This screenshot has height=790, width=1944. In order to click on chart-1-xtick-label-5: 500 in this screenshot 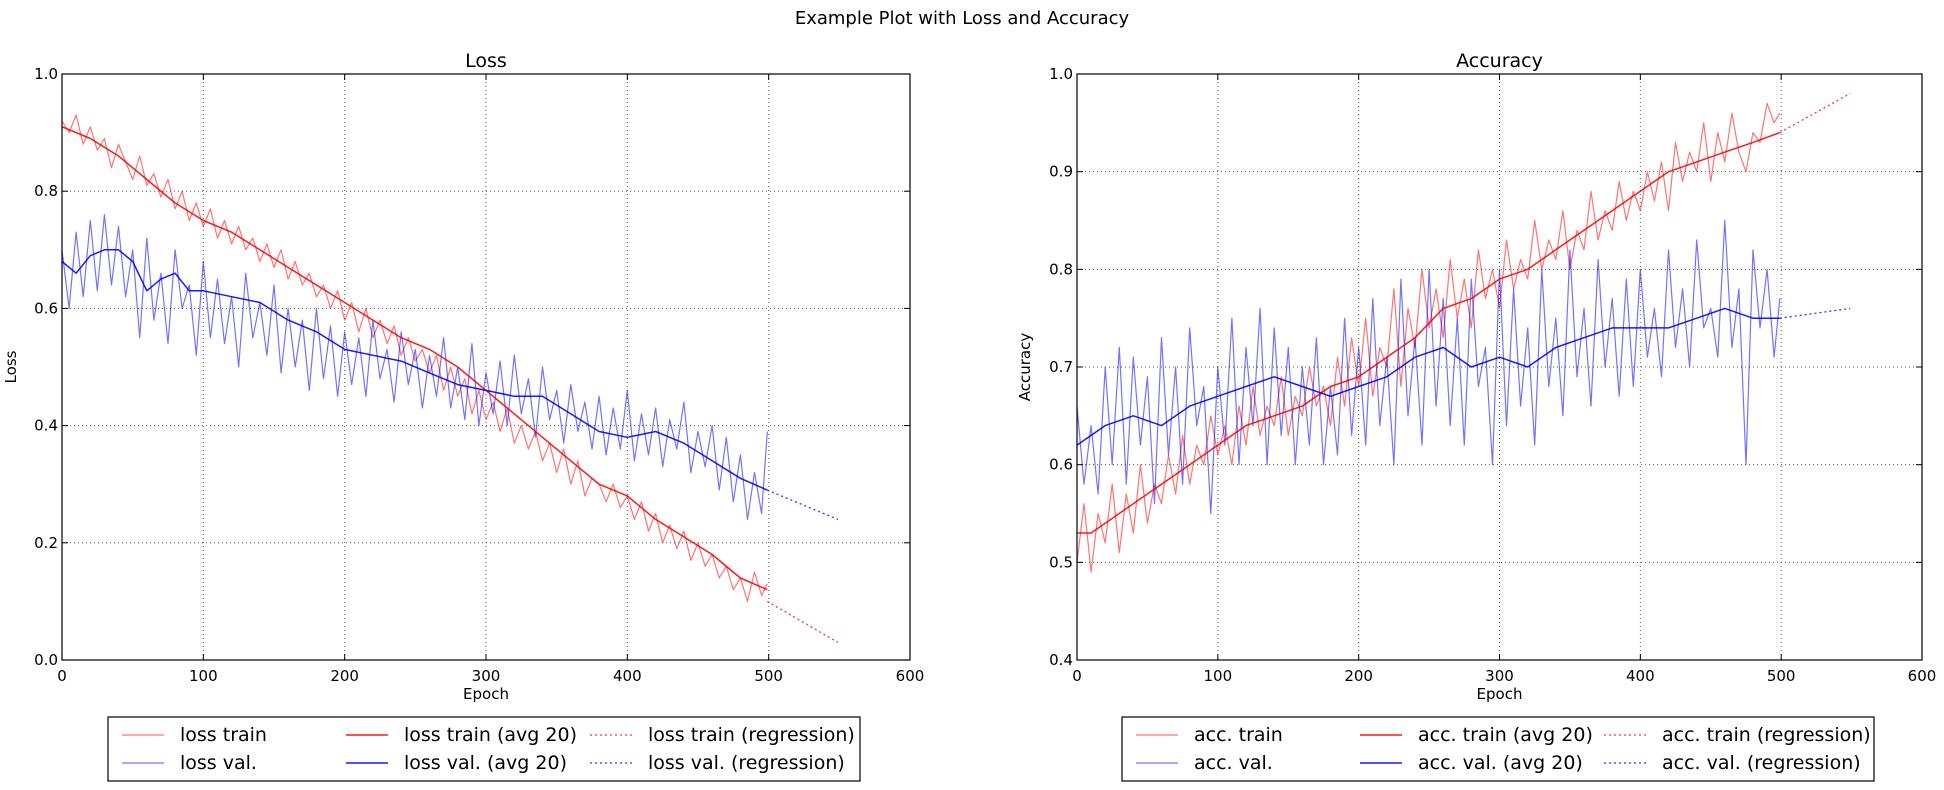, I will do `click(1781, 676)`.